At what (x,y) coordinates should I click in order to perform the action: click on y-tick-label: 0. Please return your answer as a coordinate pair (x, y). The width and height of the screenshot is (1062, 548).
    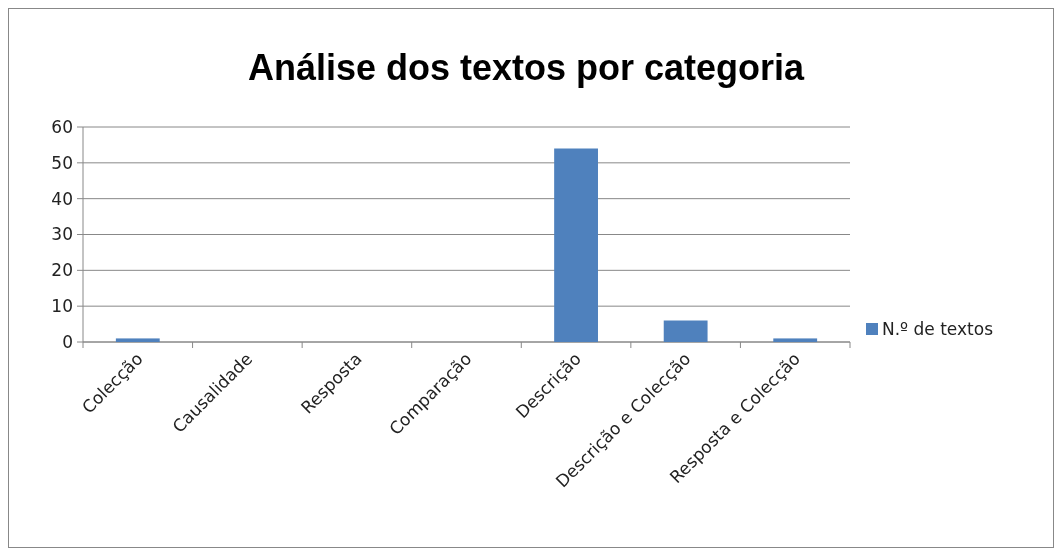
    Looking at the image, I should click on (67, 341).